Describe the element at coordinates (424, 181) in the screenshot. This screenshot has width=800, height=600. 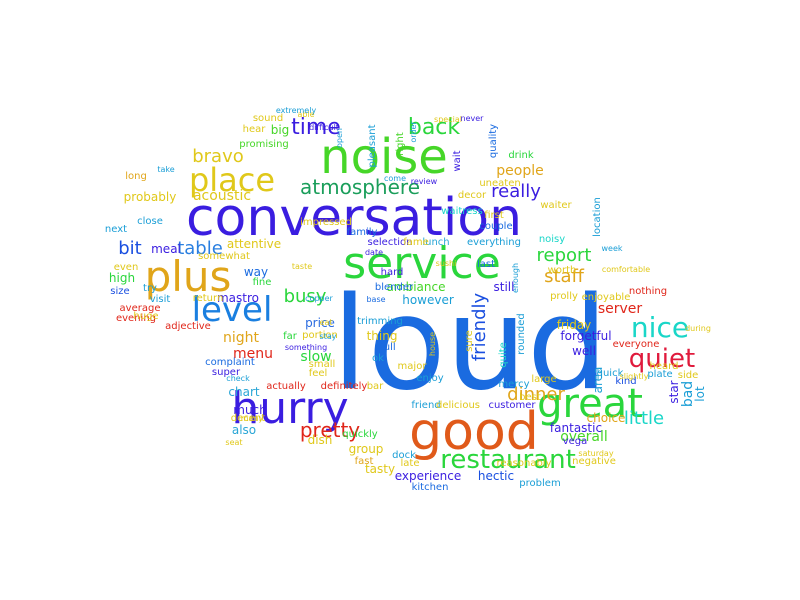
I see `word-review: review` at that location.